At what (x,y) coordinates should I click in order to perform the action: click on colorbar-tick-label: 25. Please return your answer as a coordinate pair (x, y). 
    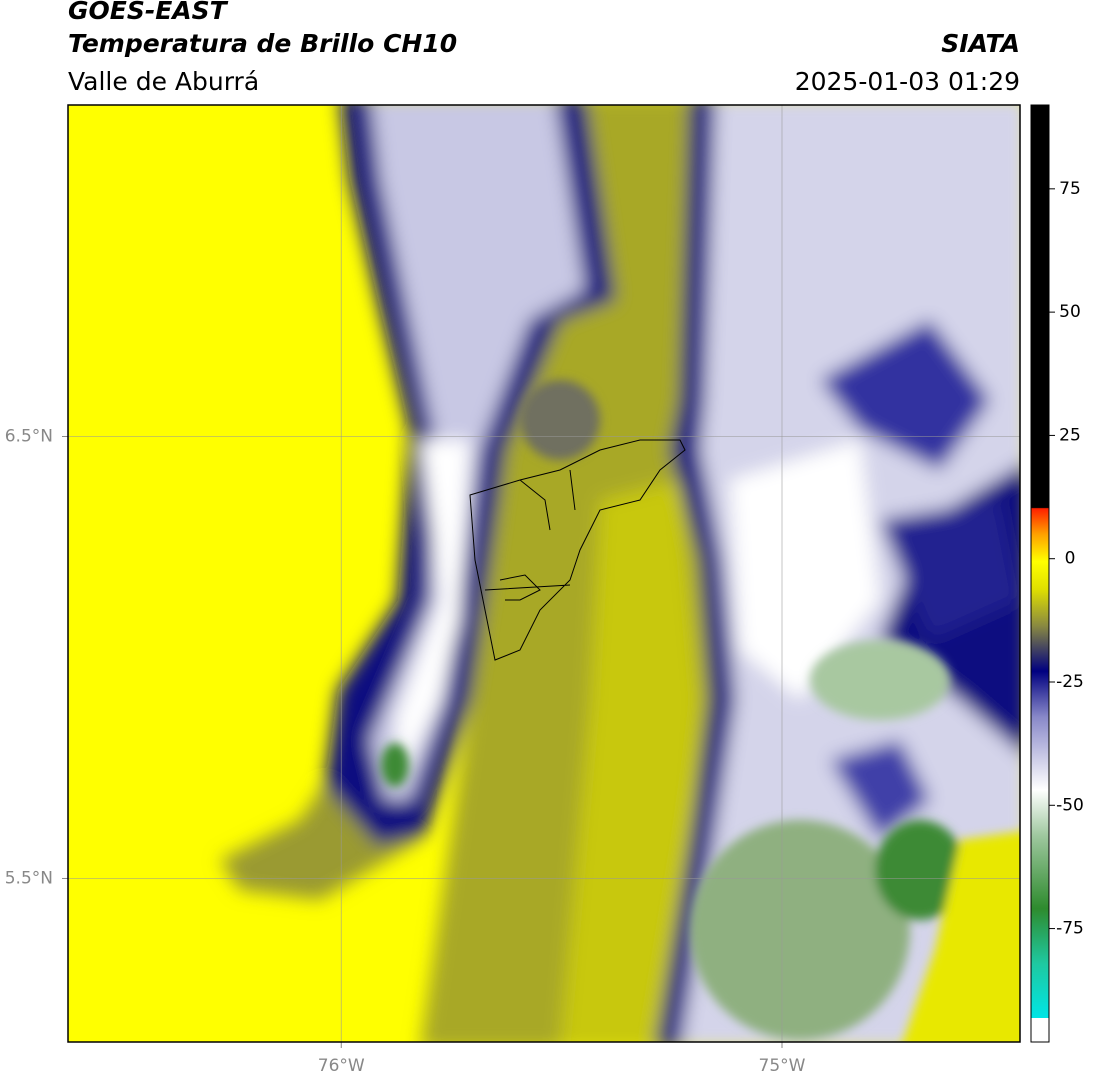
    Looking at the image, I should click on (1070, 435).